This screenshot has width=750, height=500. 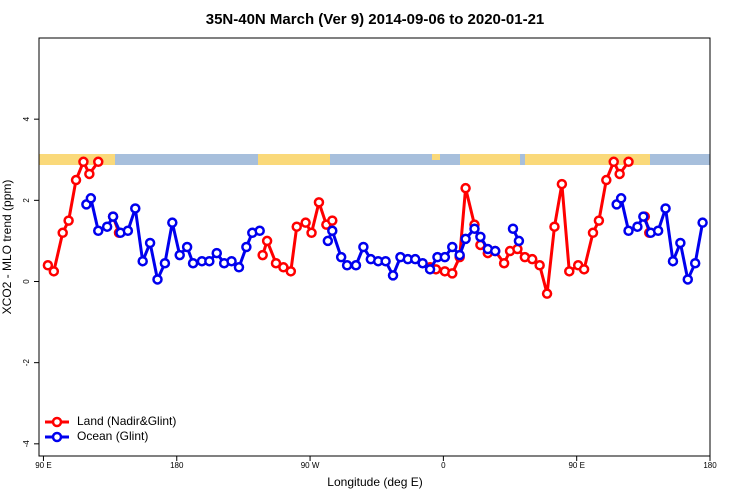 What do you see at coordinates (26, 363) in the screenshot?
I see `y-tick-label: -2` at bounding box center [26, 363].